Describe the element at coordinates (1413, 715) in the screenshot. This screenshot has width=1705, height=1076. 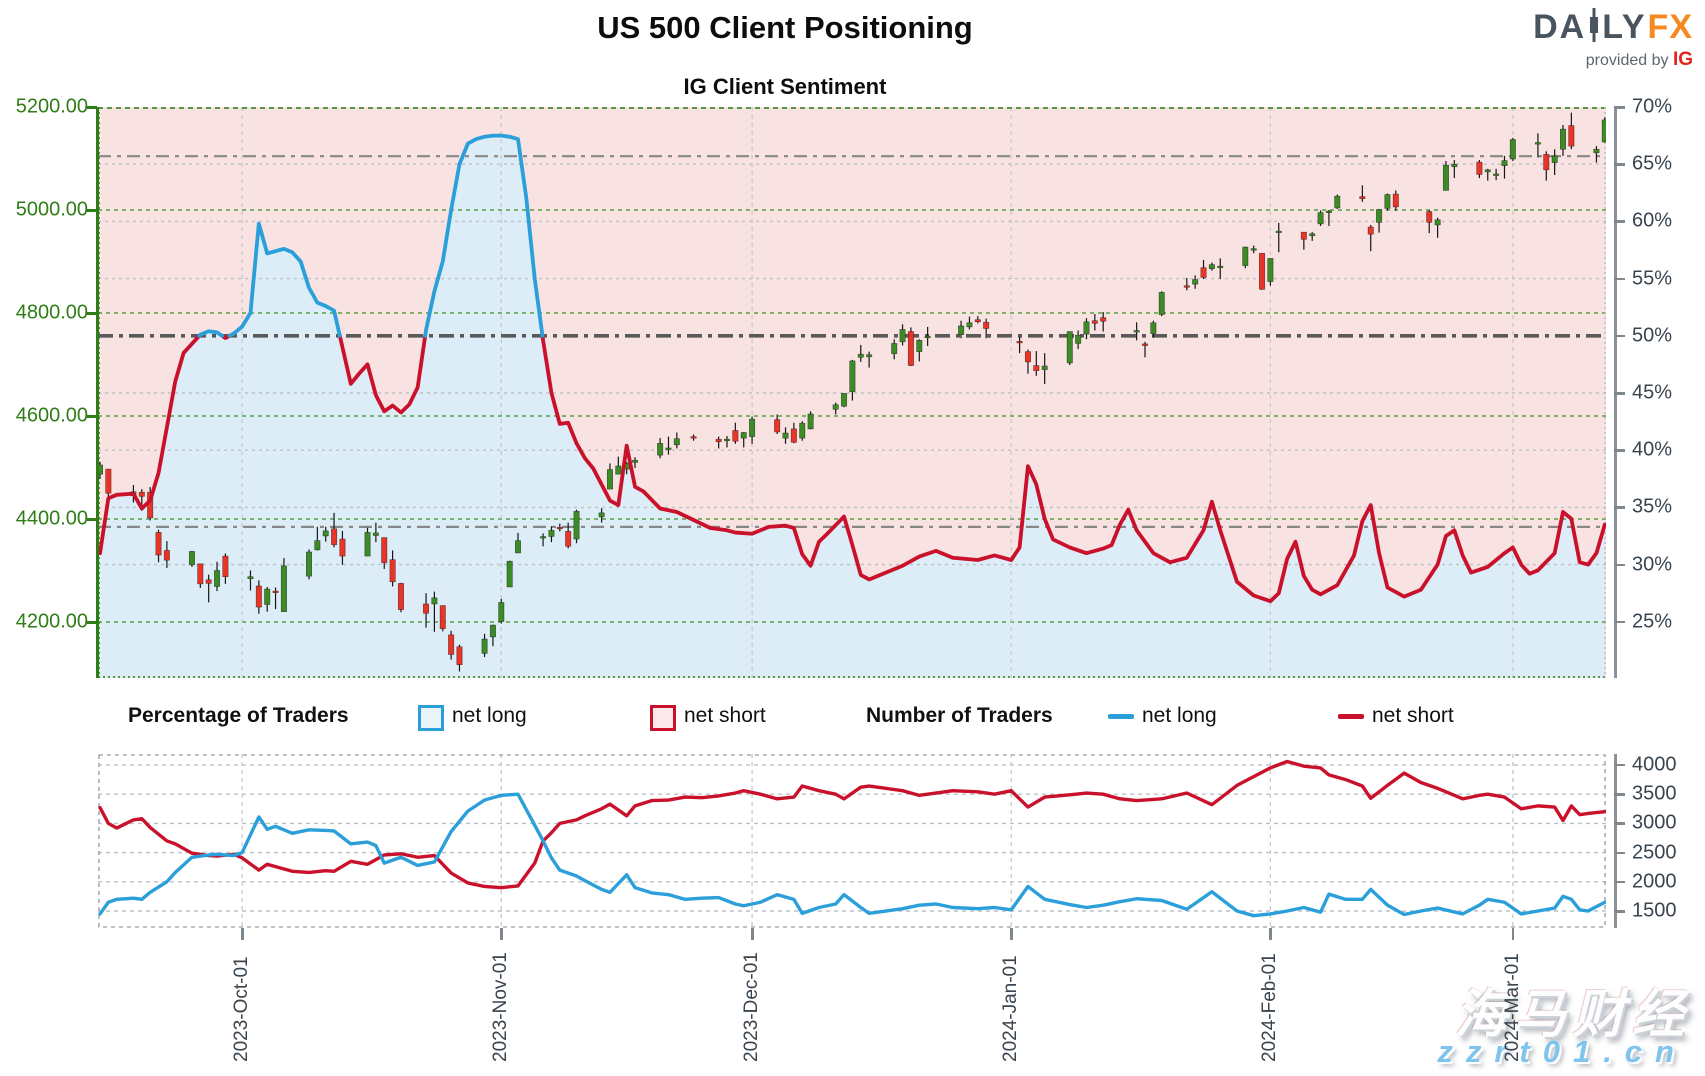
I see `legend-num-net-short: net short` at that location.